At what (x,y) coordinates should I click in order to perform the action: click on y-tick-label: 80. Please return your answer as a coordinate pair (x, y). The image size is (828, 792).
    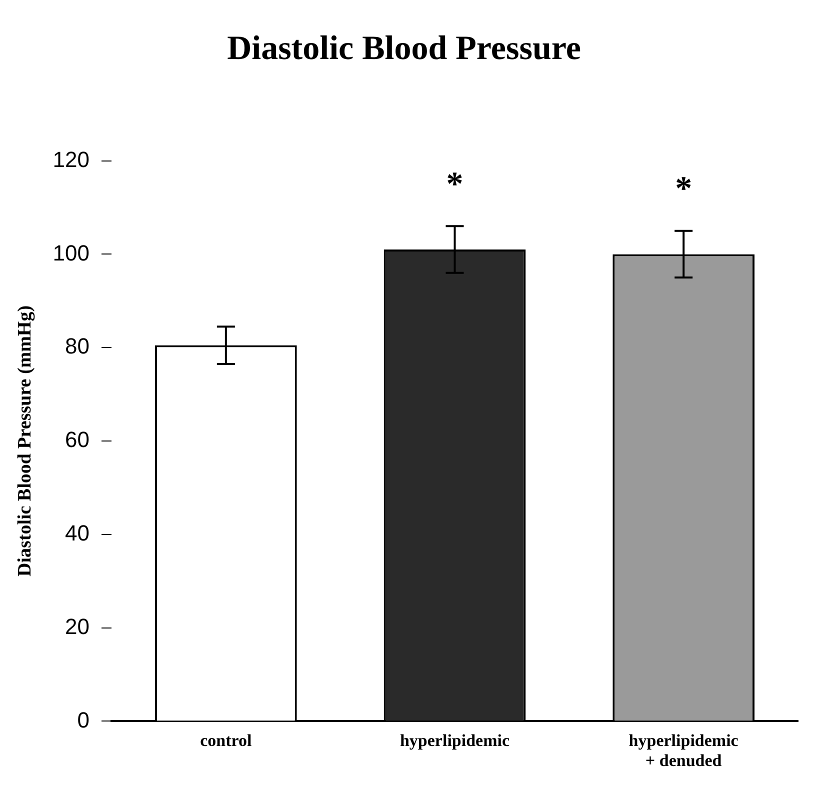
    Looking at the image, I should click on (77, 346).